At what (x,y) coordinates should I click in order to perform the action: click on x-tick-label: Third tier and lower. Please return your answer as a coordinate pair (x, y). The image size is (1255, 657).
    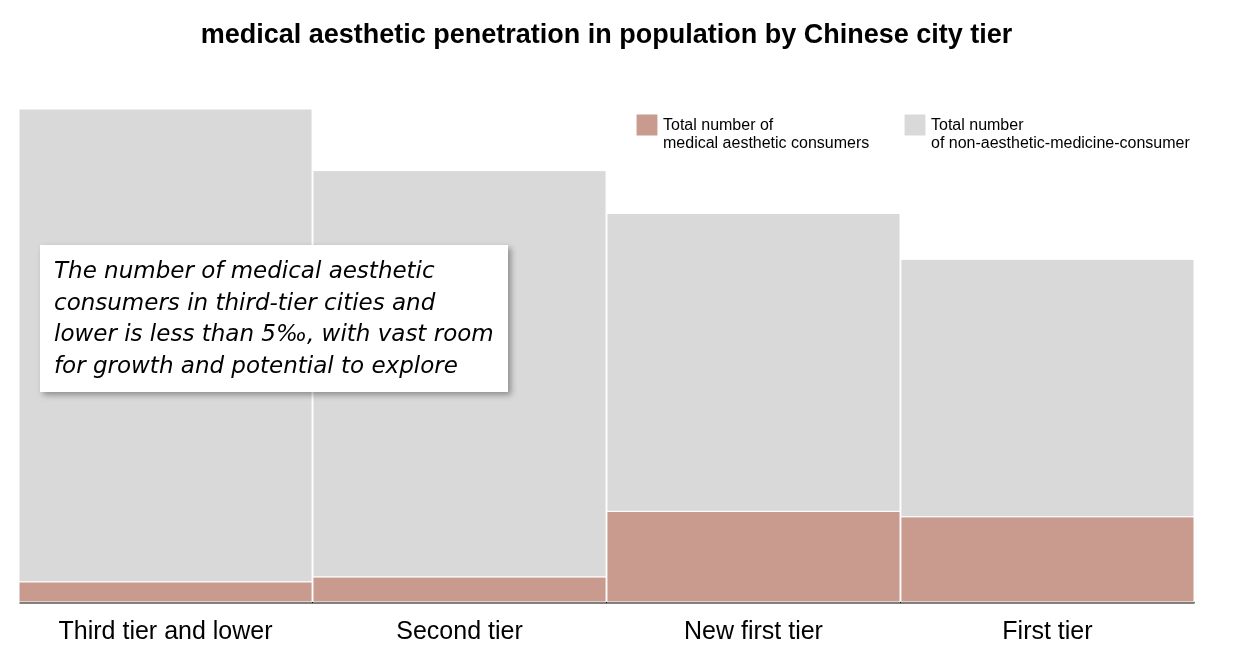
    Looking at the image, I should click on (165, 629).